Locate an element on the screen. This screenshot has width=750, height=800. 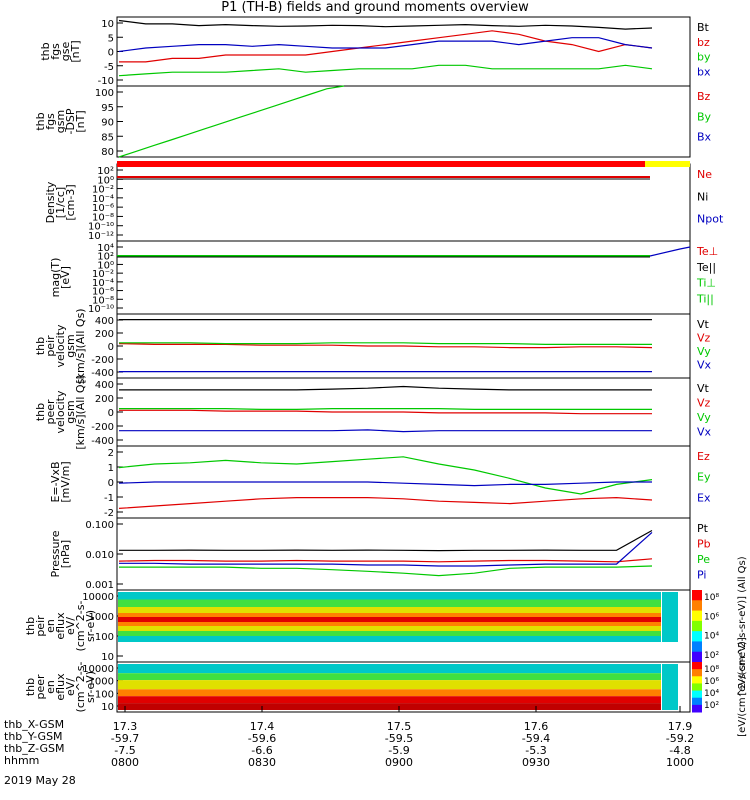
series-Vy is located at coordinates (385, 409).